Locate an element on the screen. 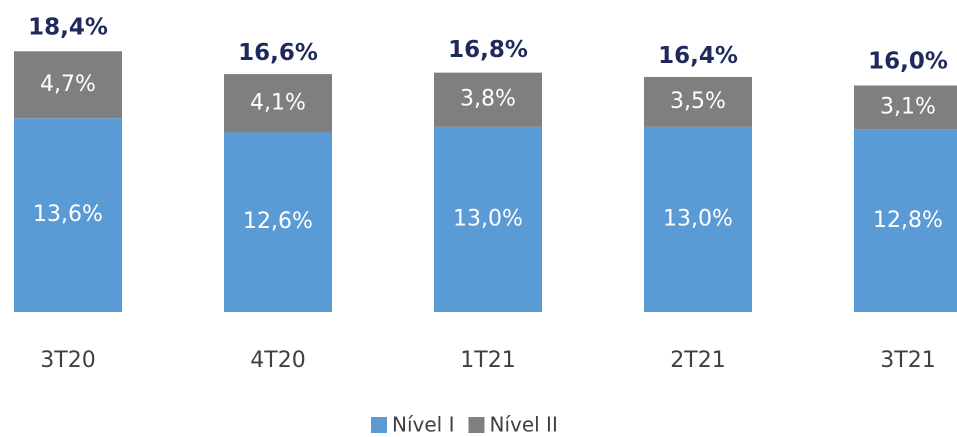  x-tick-label: 1T21 is located at coordinates (487, 360).